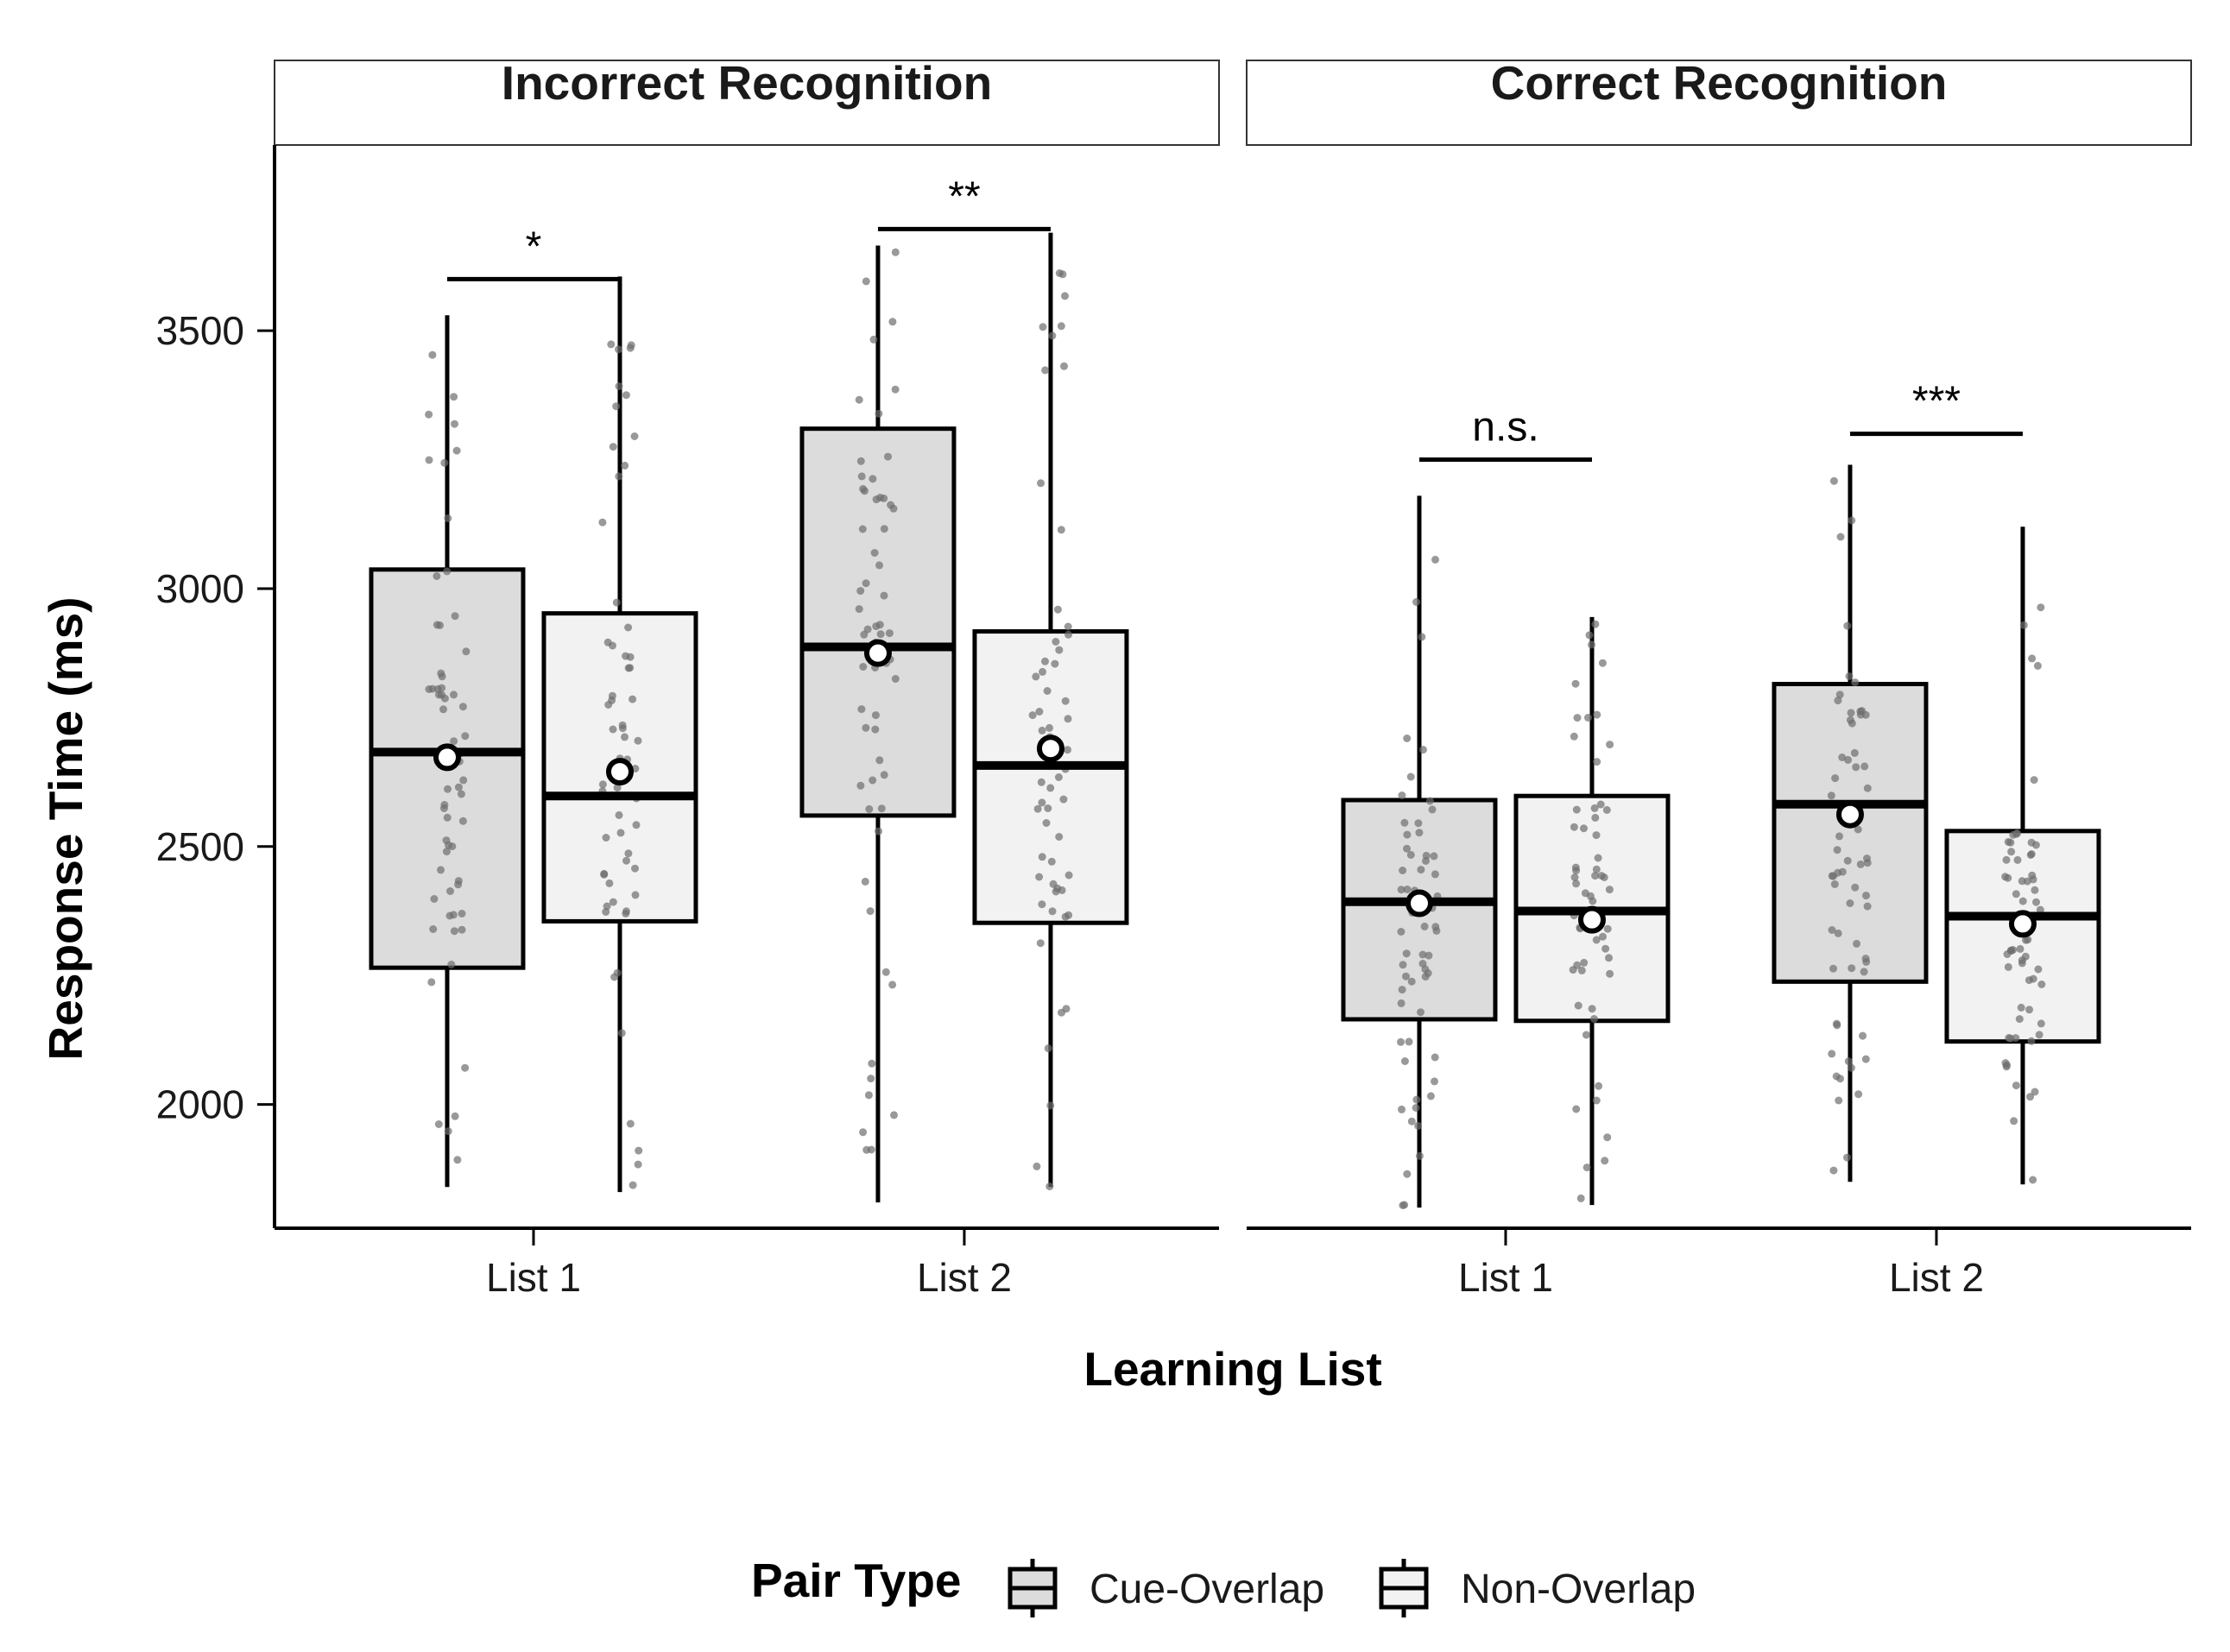 The width and height of the screenshot is (2230, 1652). What do you see at coordinates (1420, 852) in the screenshot?
I see `box-cue-overlap` at bounding box center [1420, 852].